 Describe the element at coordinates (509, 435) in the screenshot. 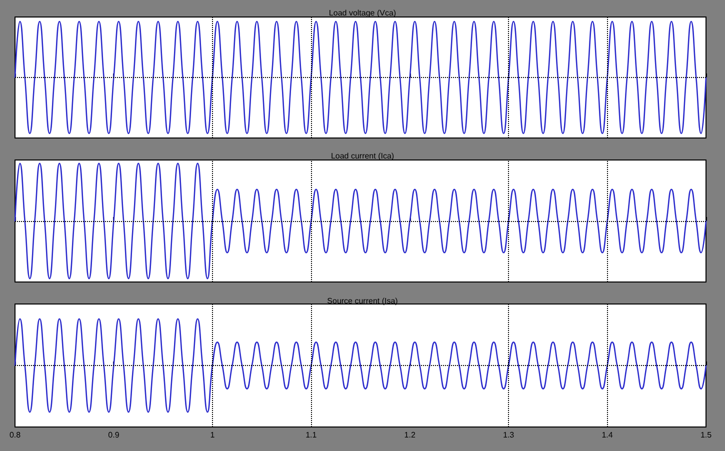

I see `x-tick-label: 1.3` at that location.